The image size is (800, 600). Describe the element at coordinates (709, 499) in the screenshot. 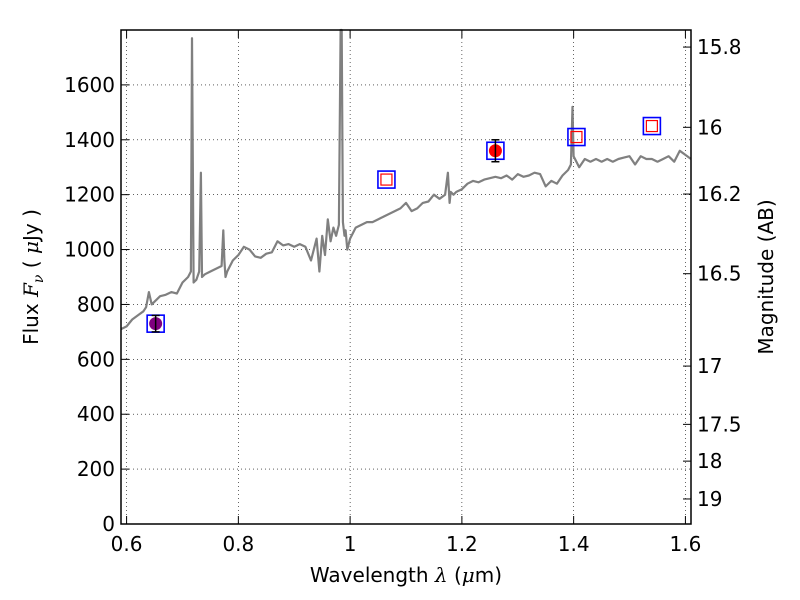

I see `y2-tick-label: 19` at that location.